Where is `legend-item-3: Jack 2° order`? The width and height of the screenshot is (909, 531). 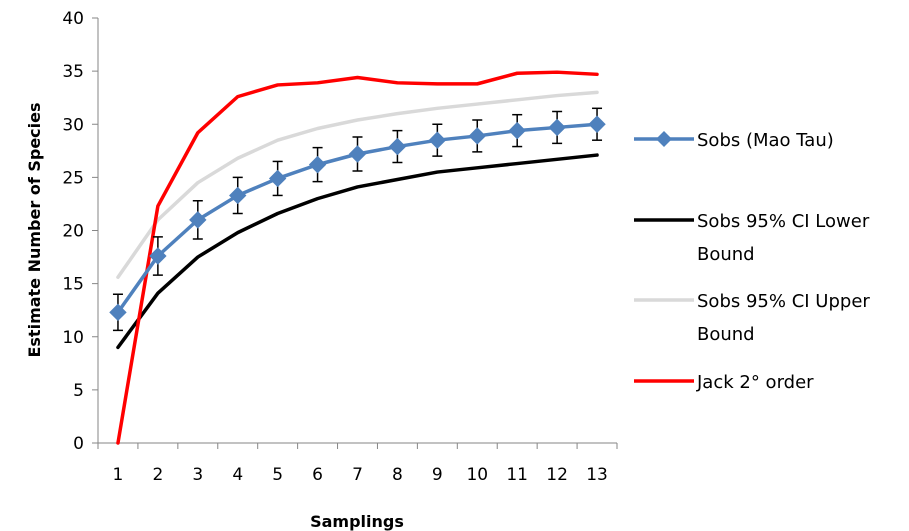 legend-item-3: Jack 2° order is located at coordinates (724, 382).